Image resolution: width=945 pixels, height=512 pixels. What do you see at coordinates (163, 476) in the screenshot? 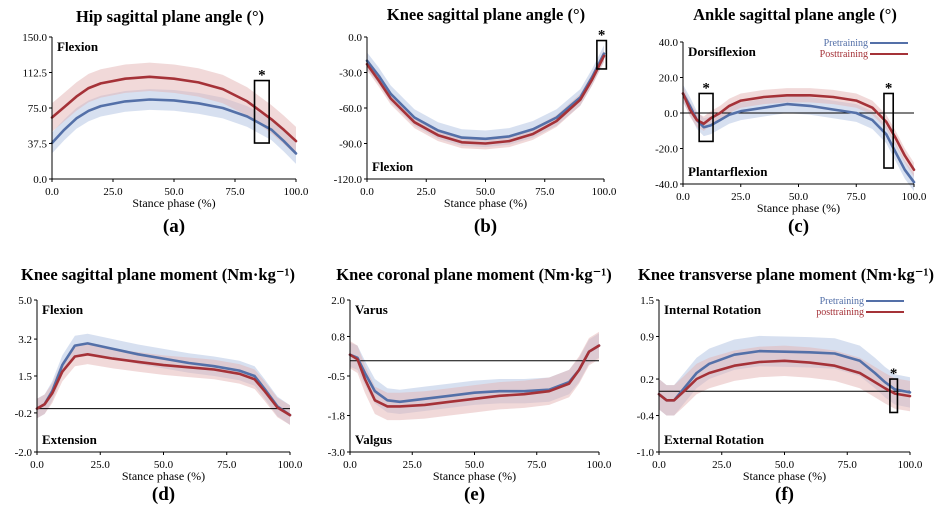
I see `x-axis-label-d: Stance phase (%)` at bounding box center [163, 476].